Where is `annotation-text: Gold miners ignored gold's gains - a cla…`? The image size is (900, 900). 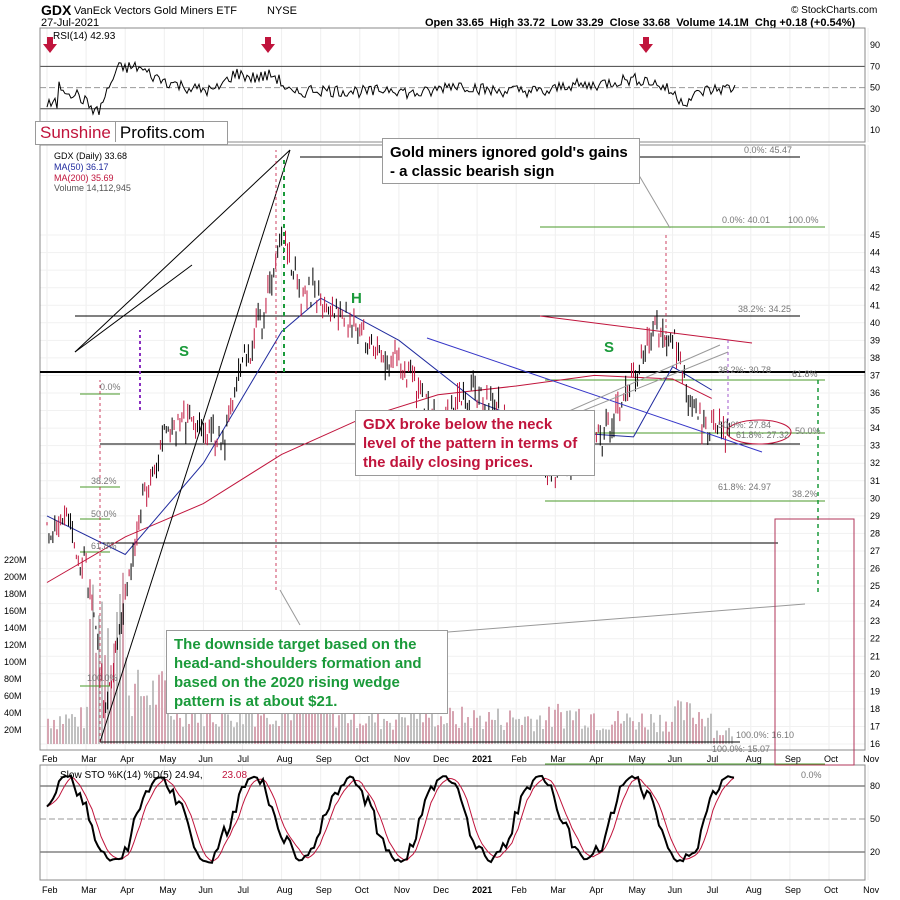 annotation-text: Gold miners ignored gold's gains - a cla… is located at coordinates (509, 162).